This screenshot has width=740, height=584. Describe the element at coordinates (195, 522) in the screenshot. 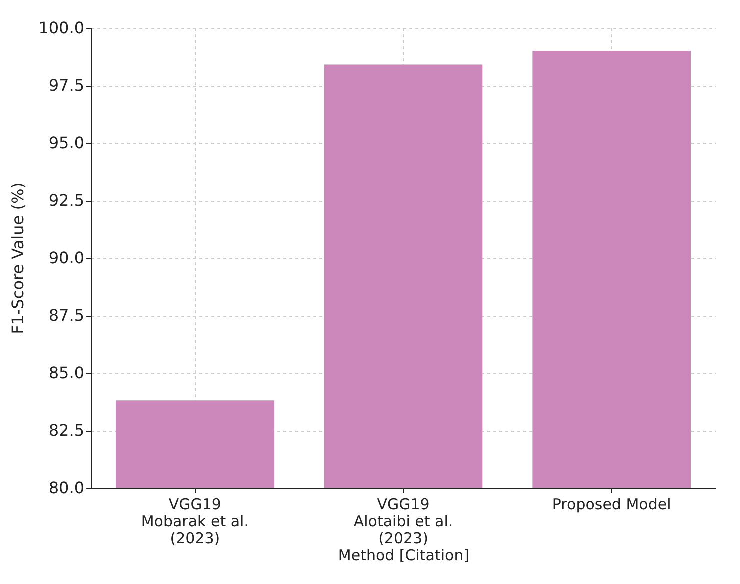

I see `x-tick-label: VGG19 Mobarak et al. (2023)` at that location.